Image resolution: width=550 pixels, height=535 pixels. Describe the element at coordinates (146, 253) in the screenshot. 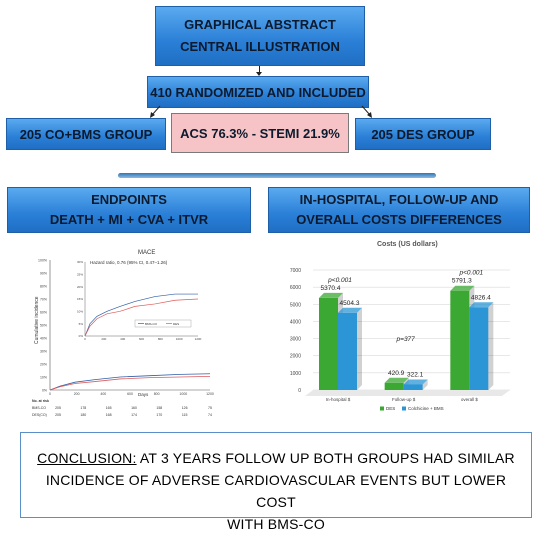

I see `km-title: MACE` at that location.